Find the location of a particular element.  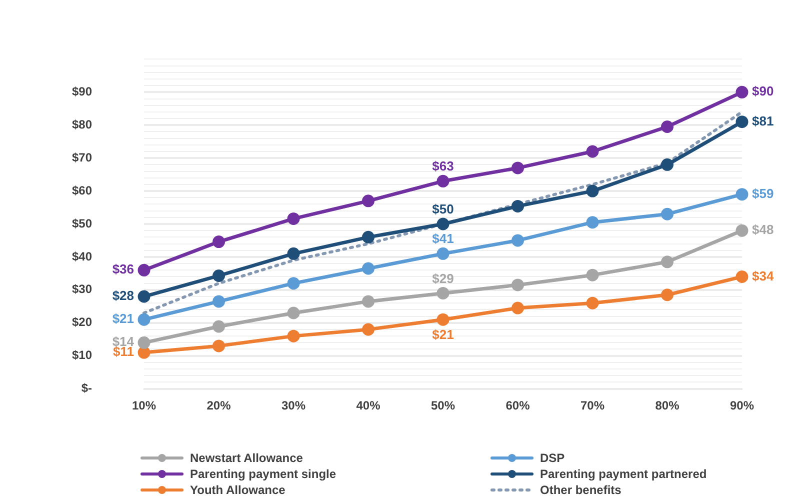

x-tick-label: 10% is located at coordinates (144, 405).